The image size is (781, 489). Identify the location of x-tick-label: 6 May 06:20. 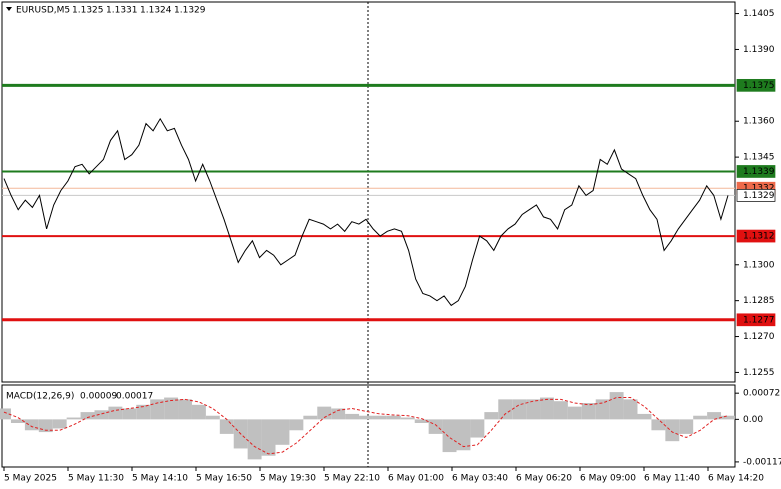
(544, 479).